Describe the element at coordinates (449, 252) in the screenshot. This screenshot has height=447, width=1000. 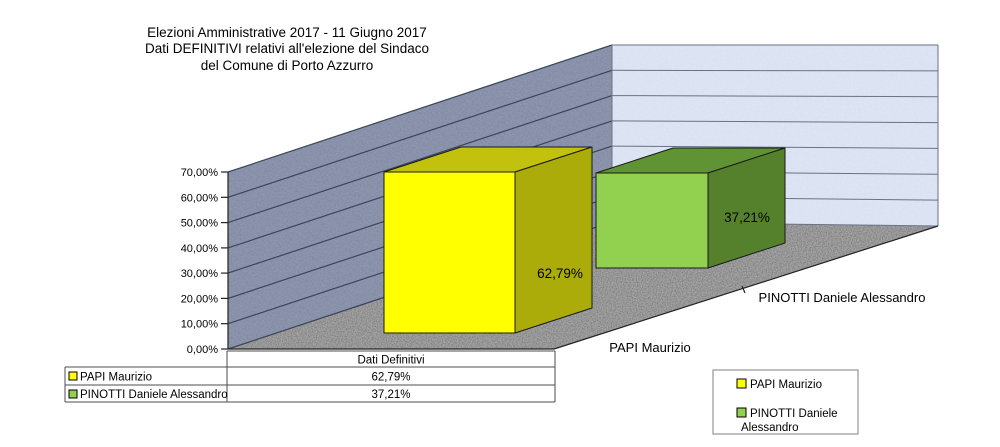
I see `bar1-front-face` at that location.